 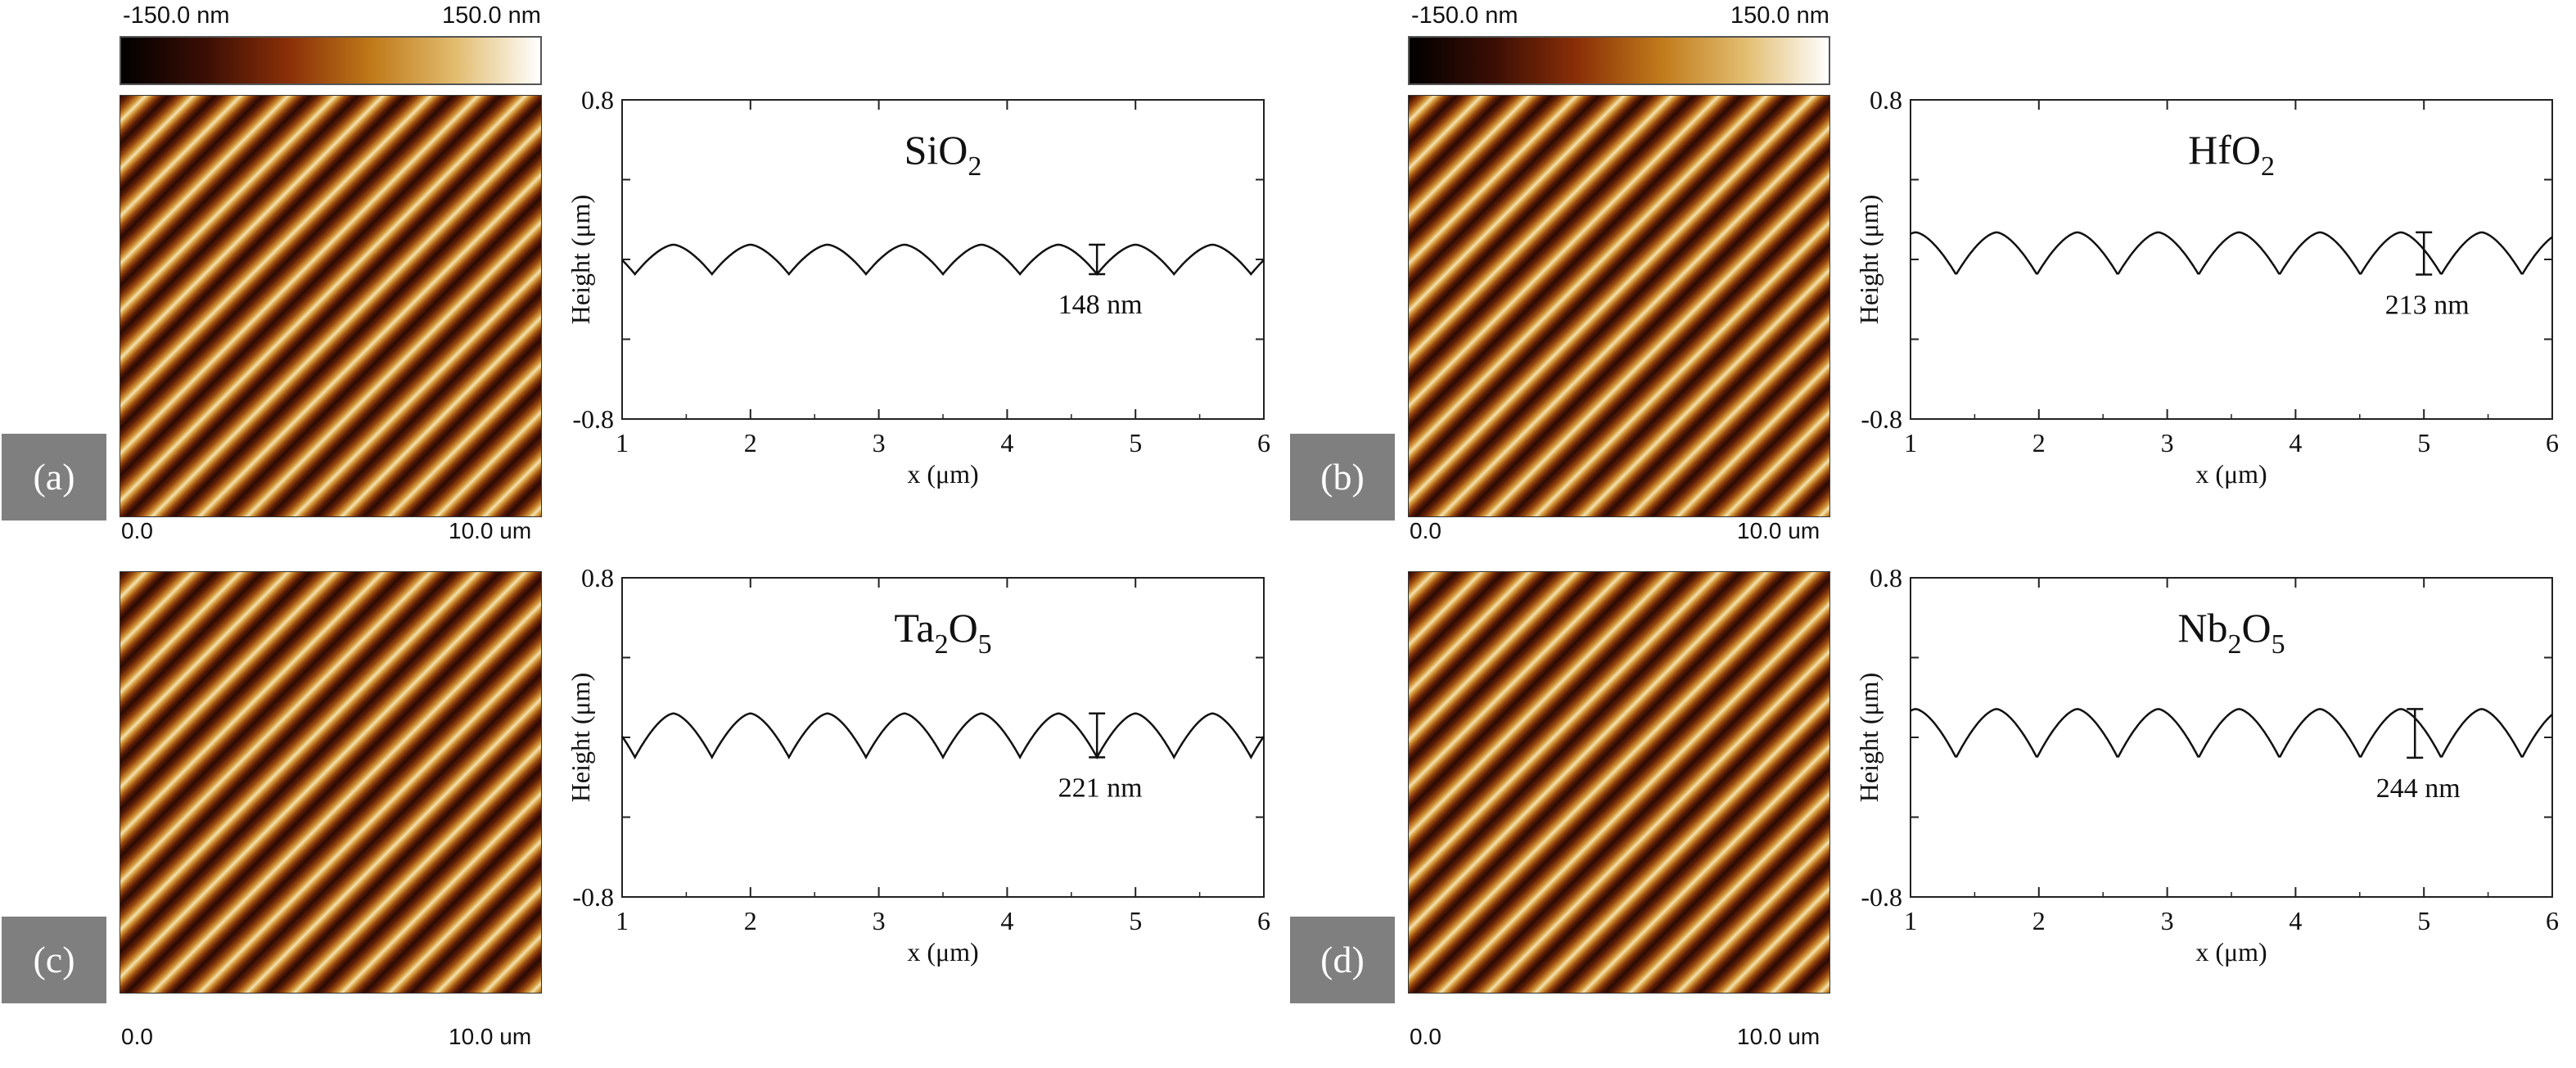 I want to click on chart-title: Ta2O5, so click(x=942, y=633).